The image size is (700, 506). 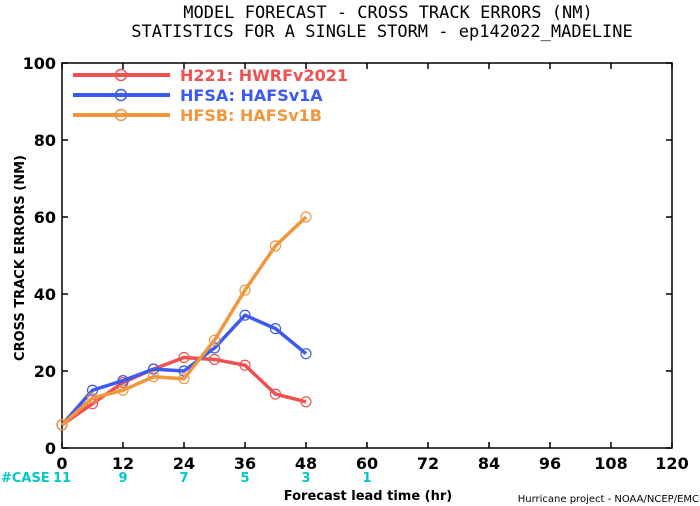 What do you see at coordinates (251, 115) in the screenshot?
I see `legend-label: HFSB: HAFSv1B` at bounding box center [251, 115].